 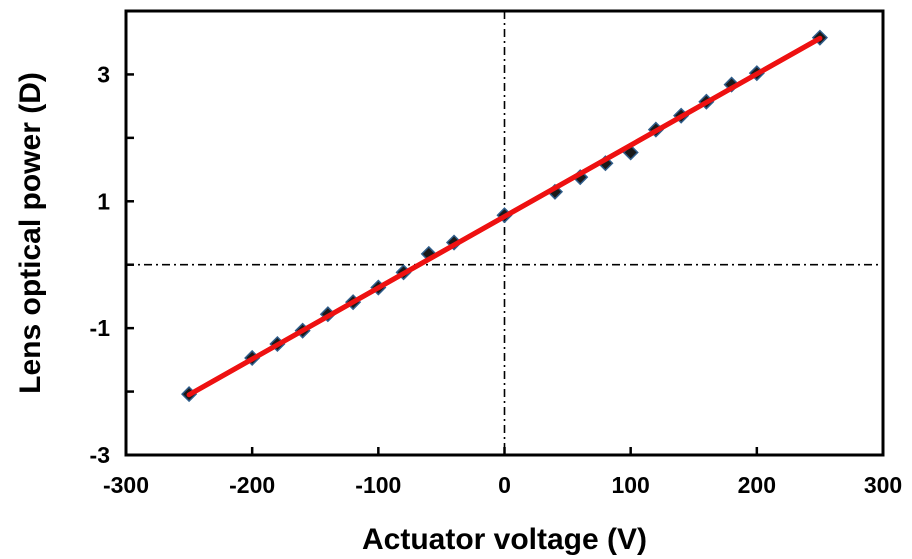 What do you see at coordinates (630, 485) in the screenshot?
I see `x-tick-label: 100` at bounding box center [630, 485].